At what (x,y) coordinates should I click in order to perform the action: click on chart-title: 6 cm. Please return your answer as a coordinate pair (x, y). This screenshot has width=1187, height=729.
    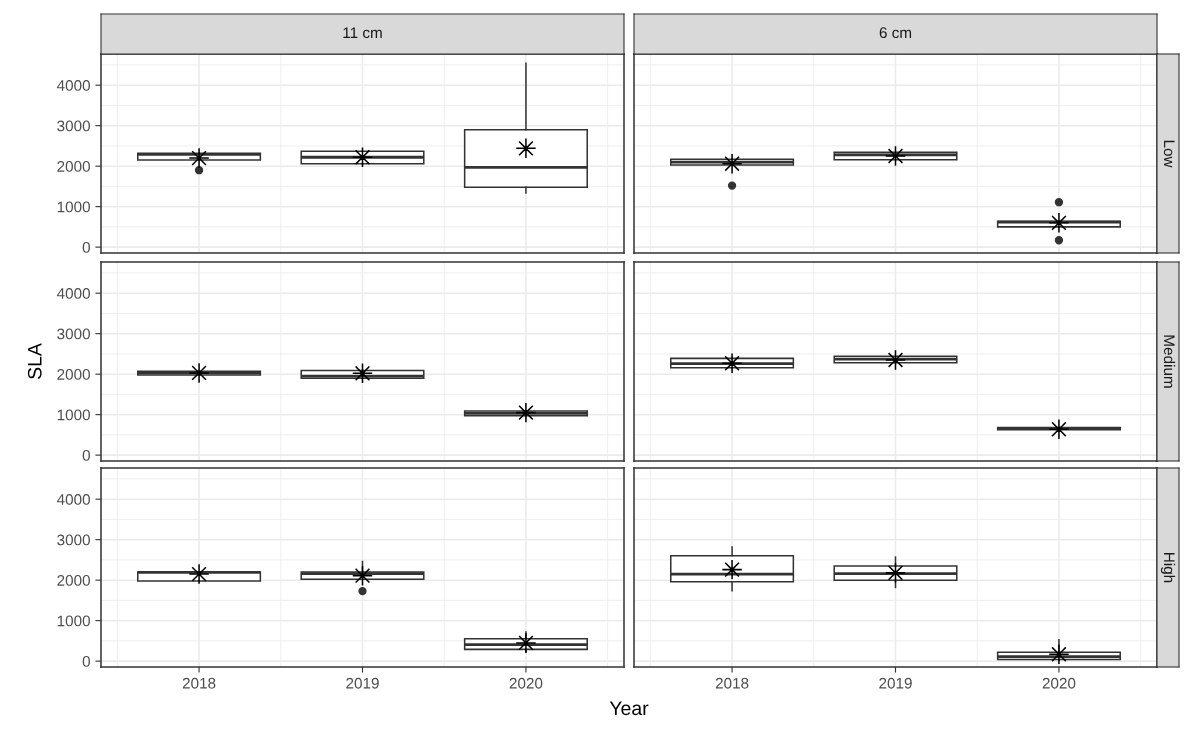
    Looking at the image, I should click on (895, 33).